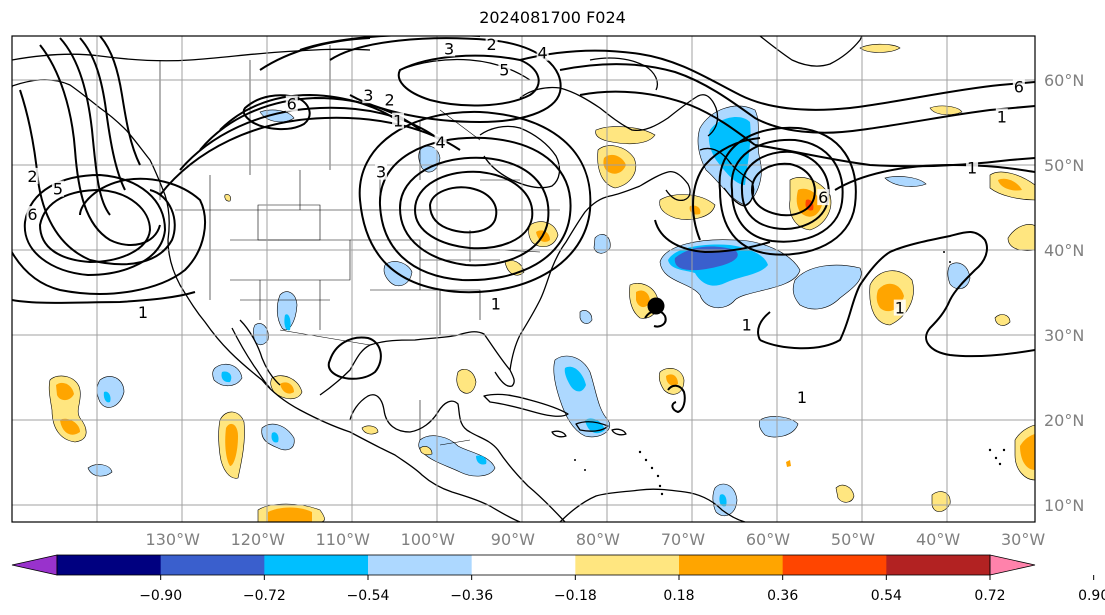 Image resolution: width=1105 pixels, height=615 pixels. I want to click on longitude-label: 40°W, so click(938, 539).